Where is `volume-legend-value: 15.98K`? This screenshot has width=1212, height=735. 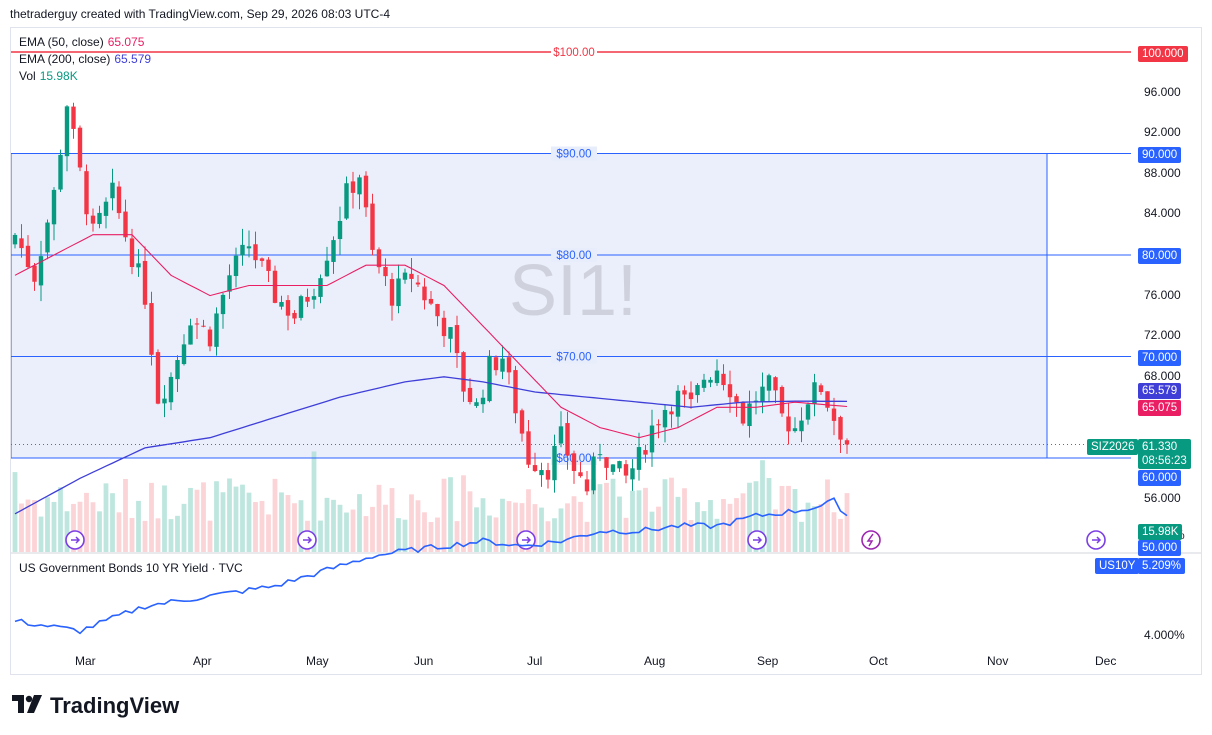 volume-legend-value: 15.98K is located at coordinates (58, 76).